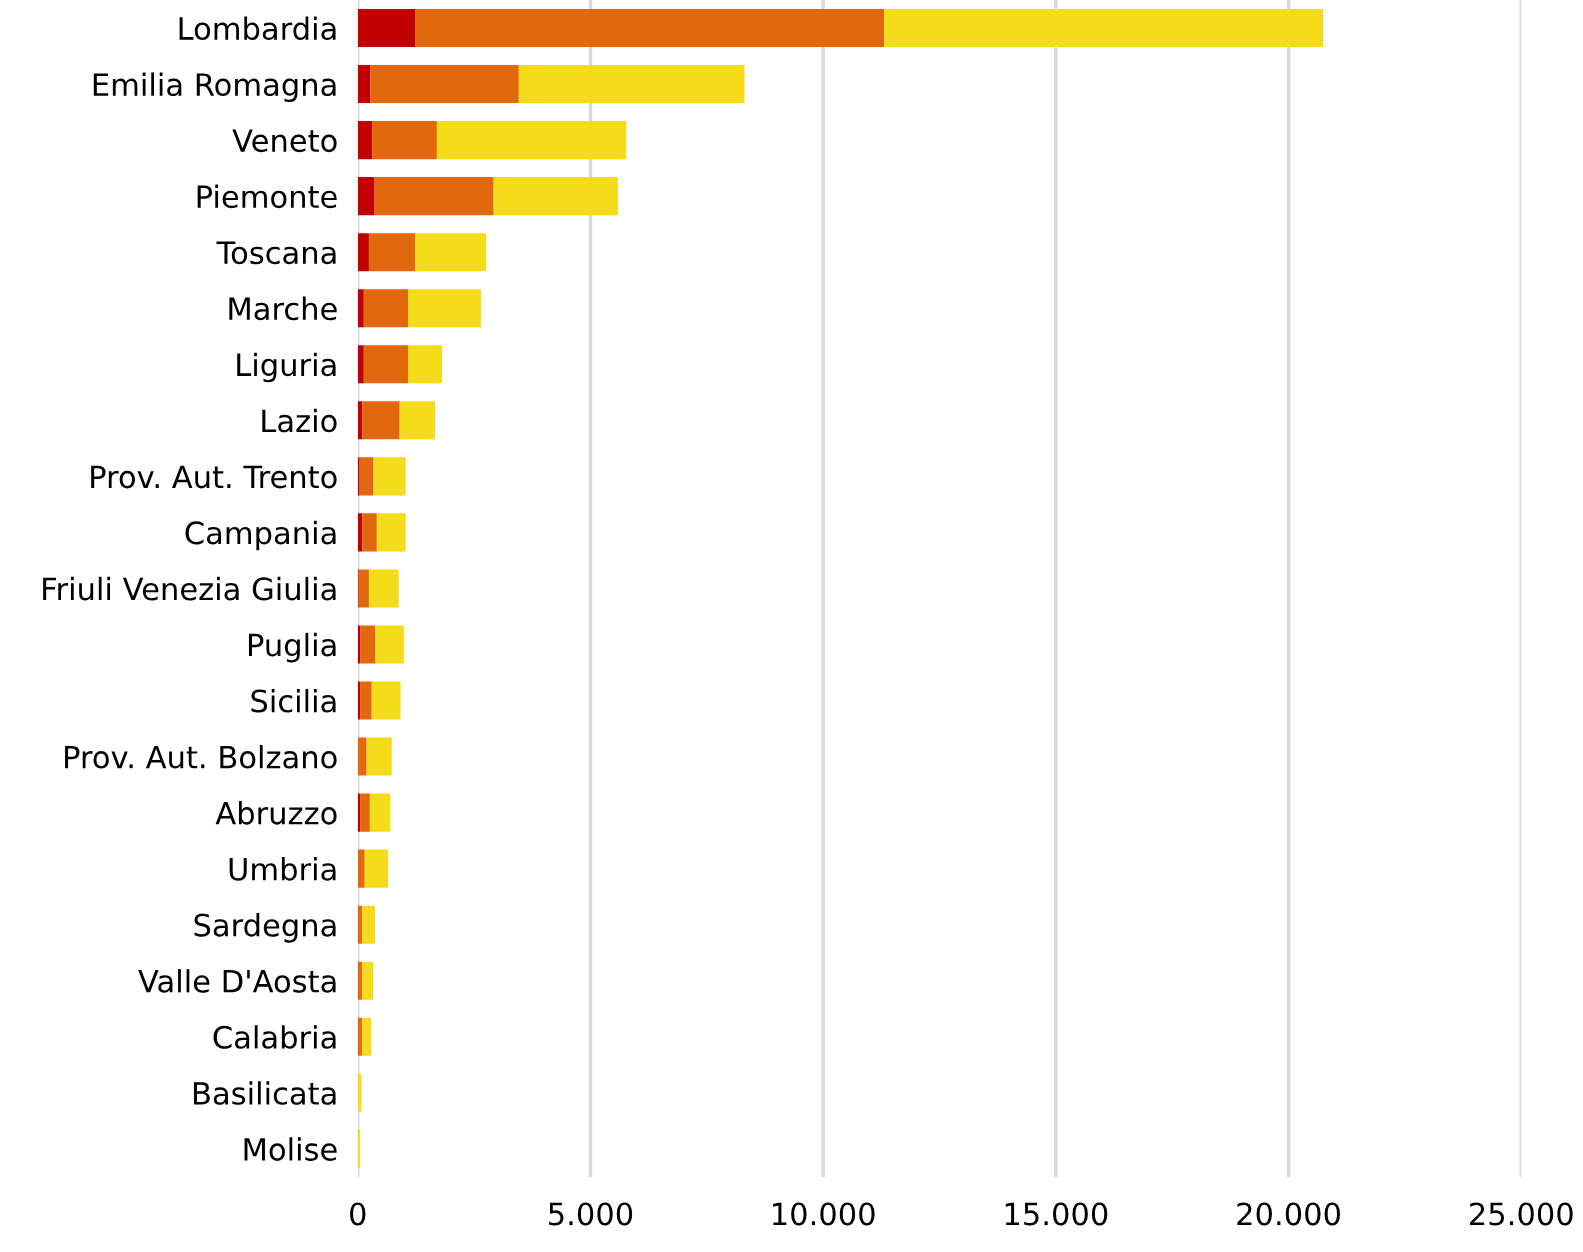 The height and width of the screenshot is (1252, 1583). Describe the element at coordinates (286, 367) in the screenshot. I see `y-tick-label: Liguria` at that location.